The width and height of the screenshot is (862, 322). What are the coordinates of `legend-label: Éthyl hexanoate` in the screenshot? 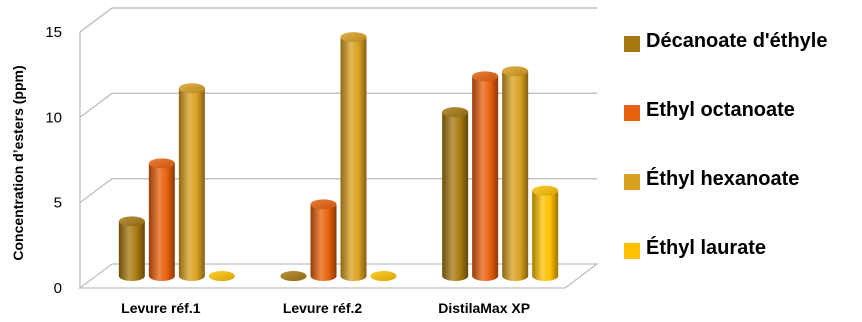 It's located at (723, 179).